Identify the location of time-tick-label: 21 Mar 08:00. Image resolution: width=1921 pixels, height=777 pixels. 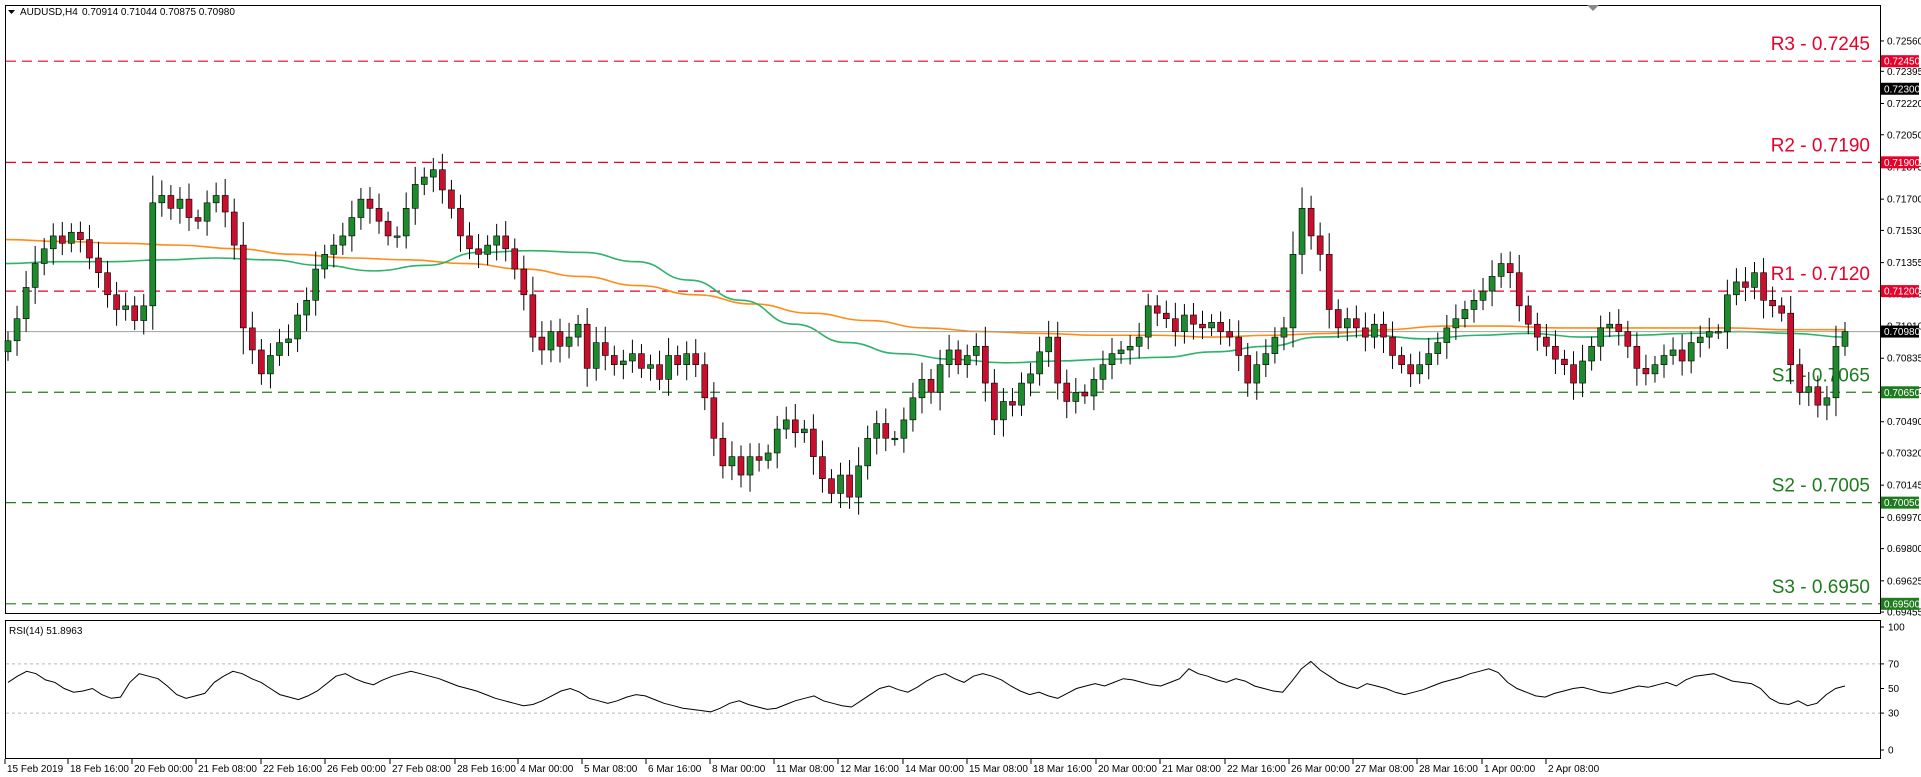
(1191, 769).